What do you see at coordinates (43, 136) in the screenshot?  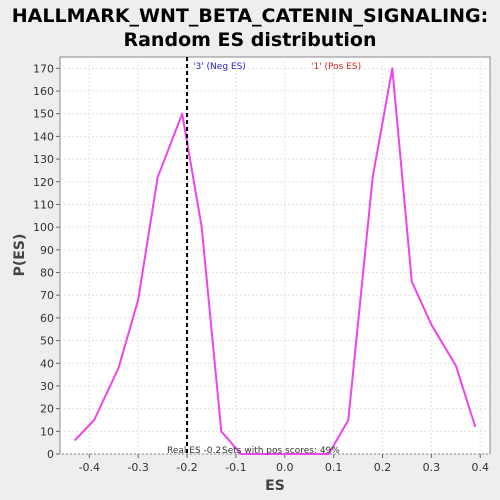 I see `y-tick-label: 140` at bounding box center [43, 136].